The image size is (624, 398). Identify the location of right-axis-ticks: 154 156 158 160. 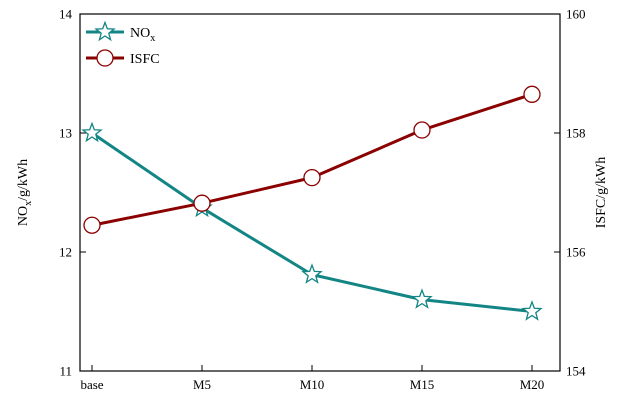
(570, 193).